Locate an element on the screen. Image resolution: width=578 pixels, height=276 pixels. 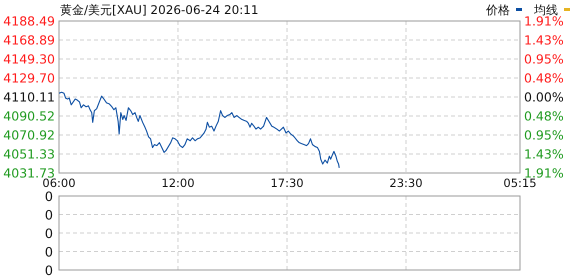
y-tick-label: 4090.52 is located at coordinates (29, 116).